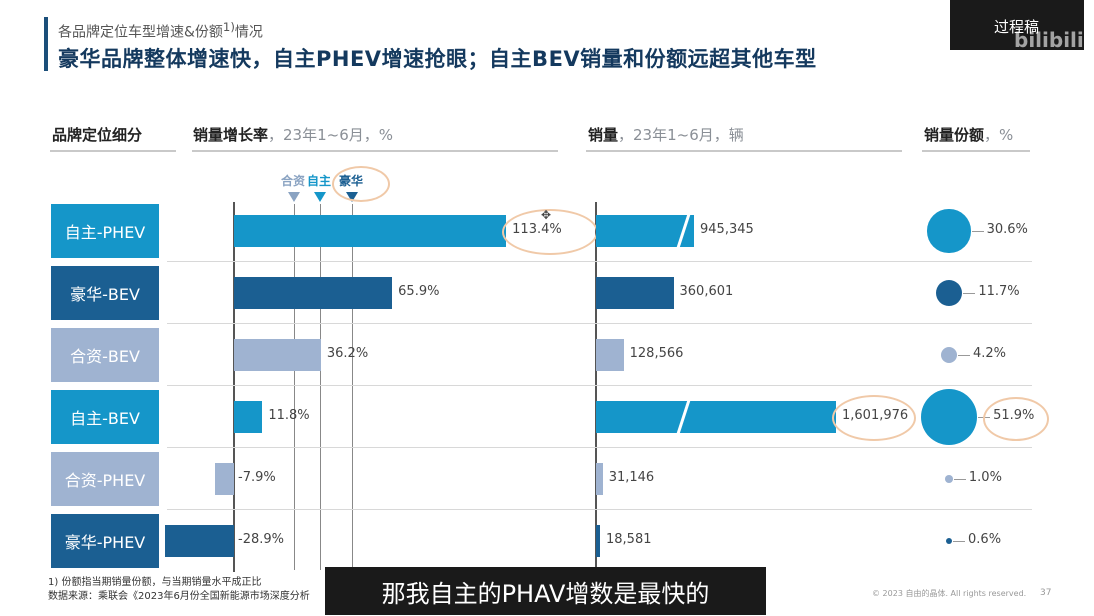 This screenshot has width=1094, height=616. I want to click on share-column-header: 销量份额，%, so click(968, 134).